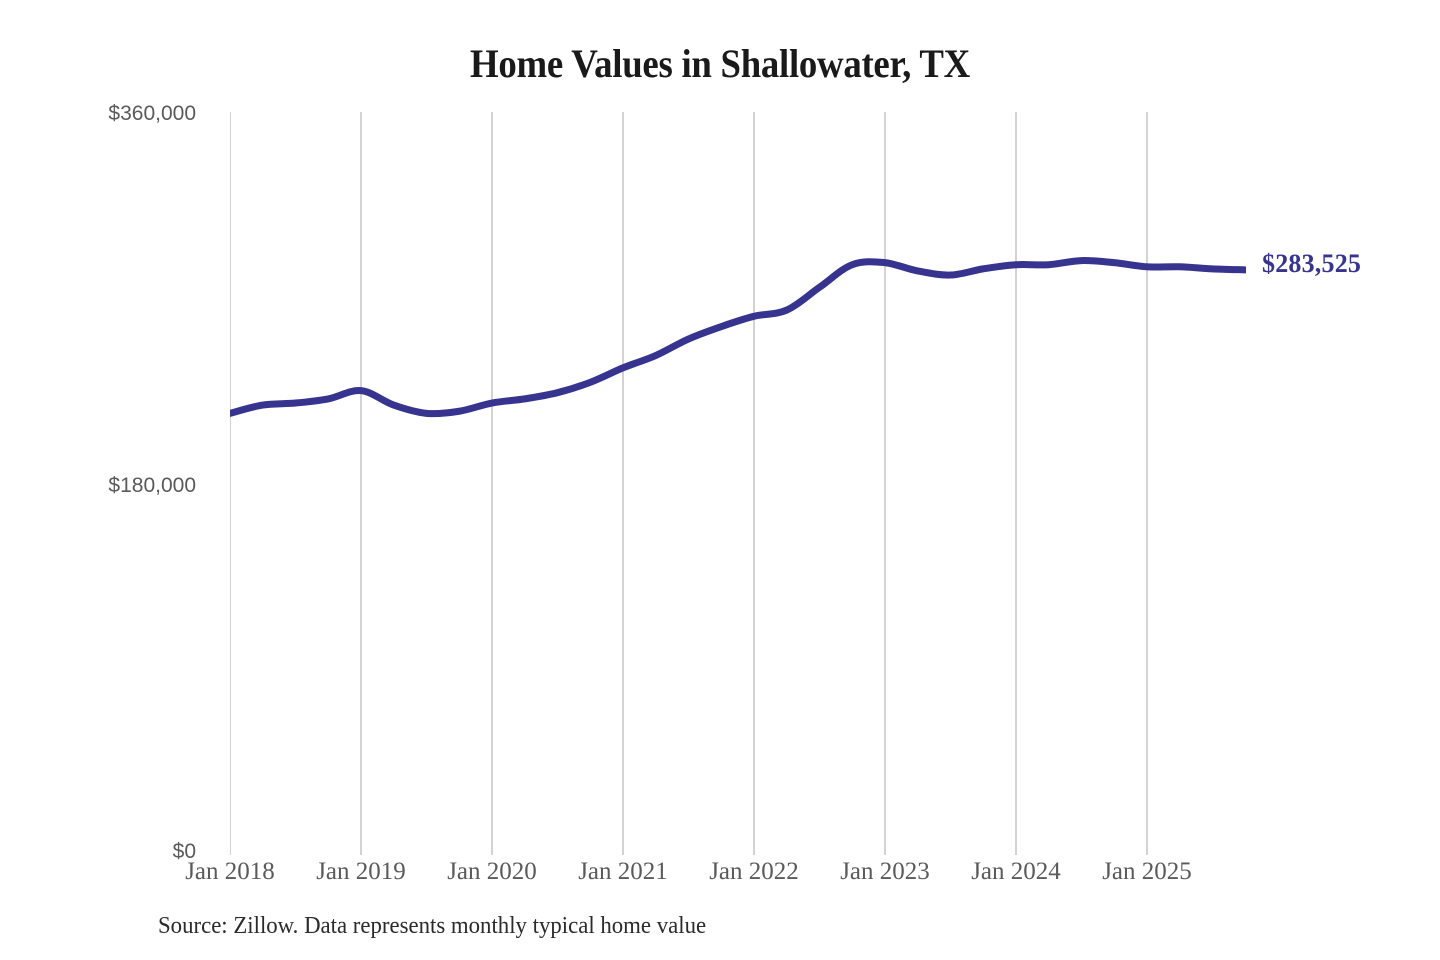  What do you see at coordinates (361, 871) in the screenshot?
I see `x-axis-tick-label-jan-2019: Jan 2019` at bounding box center [361, 871].